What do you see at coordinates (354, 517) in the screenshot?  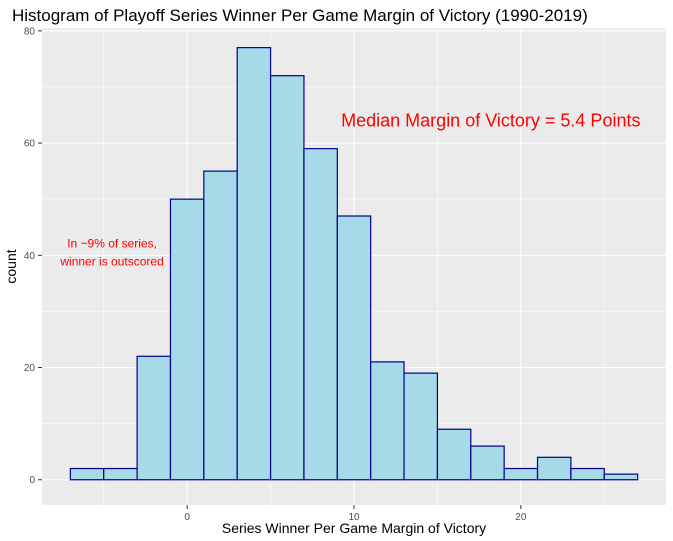 I see `x-tick-label: 10` at bounding box center [354, 517].